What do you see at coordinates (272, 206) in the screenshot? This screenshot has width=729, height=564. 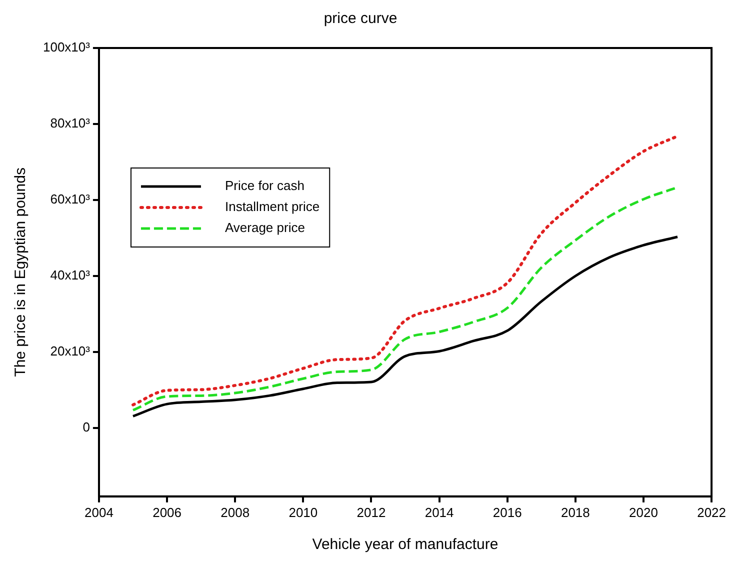 I see `legend-label: Installment price` at bounding box center [272, 206].